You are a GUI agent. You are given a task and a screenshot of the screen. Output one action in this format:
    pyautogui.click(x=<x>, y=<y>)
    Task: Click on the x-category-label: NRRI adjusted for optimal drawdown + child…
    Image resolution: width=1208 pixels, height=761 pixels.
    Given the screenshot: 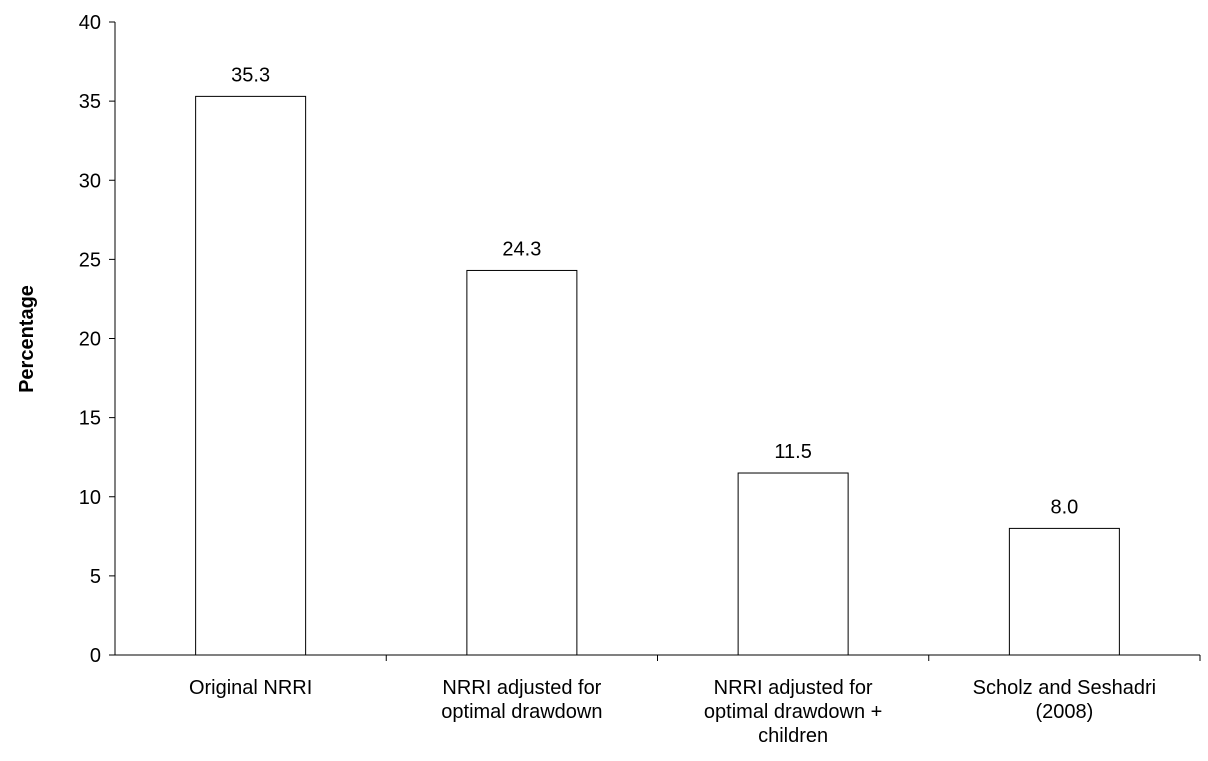 What is the action you would take?
    pyautogui.click(x=793, y=712)
    